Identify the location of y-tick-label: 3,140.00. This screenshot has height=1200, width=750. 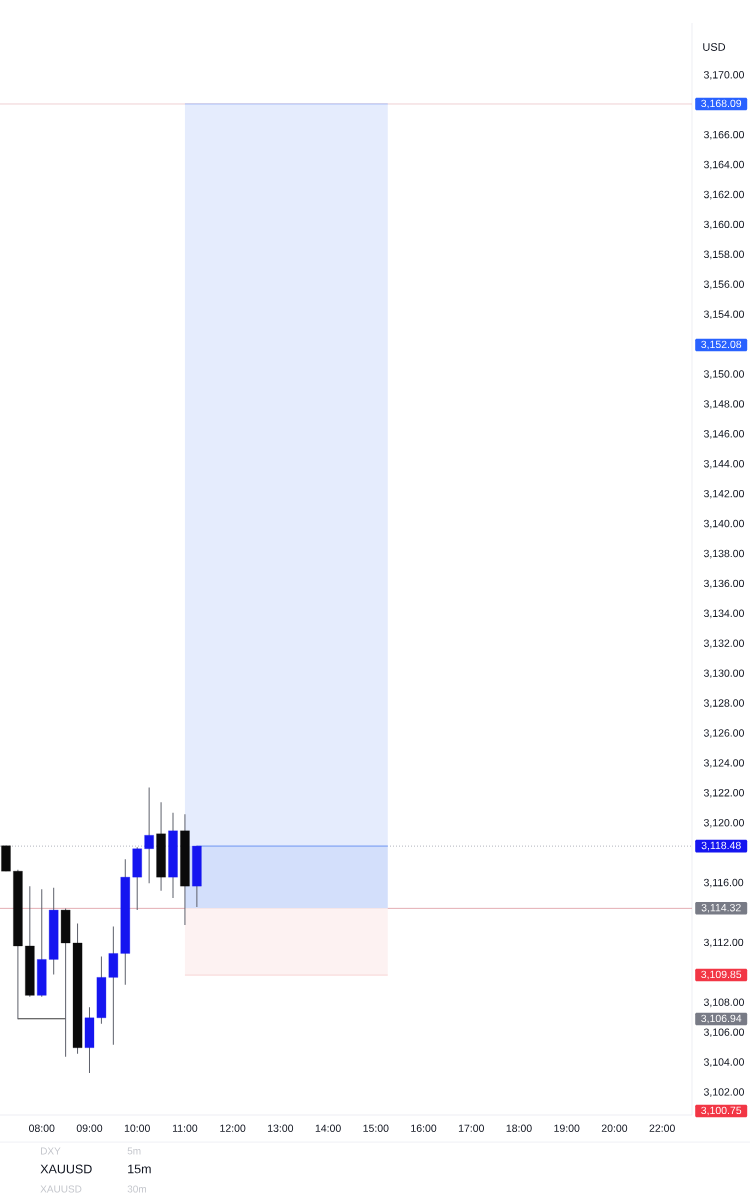
(723, 524).